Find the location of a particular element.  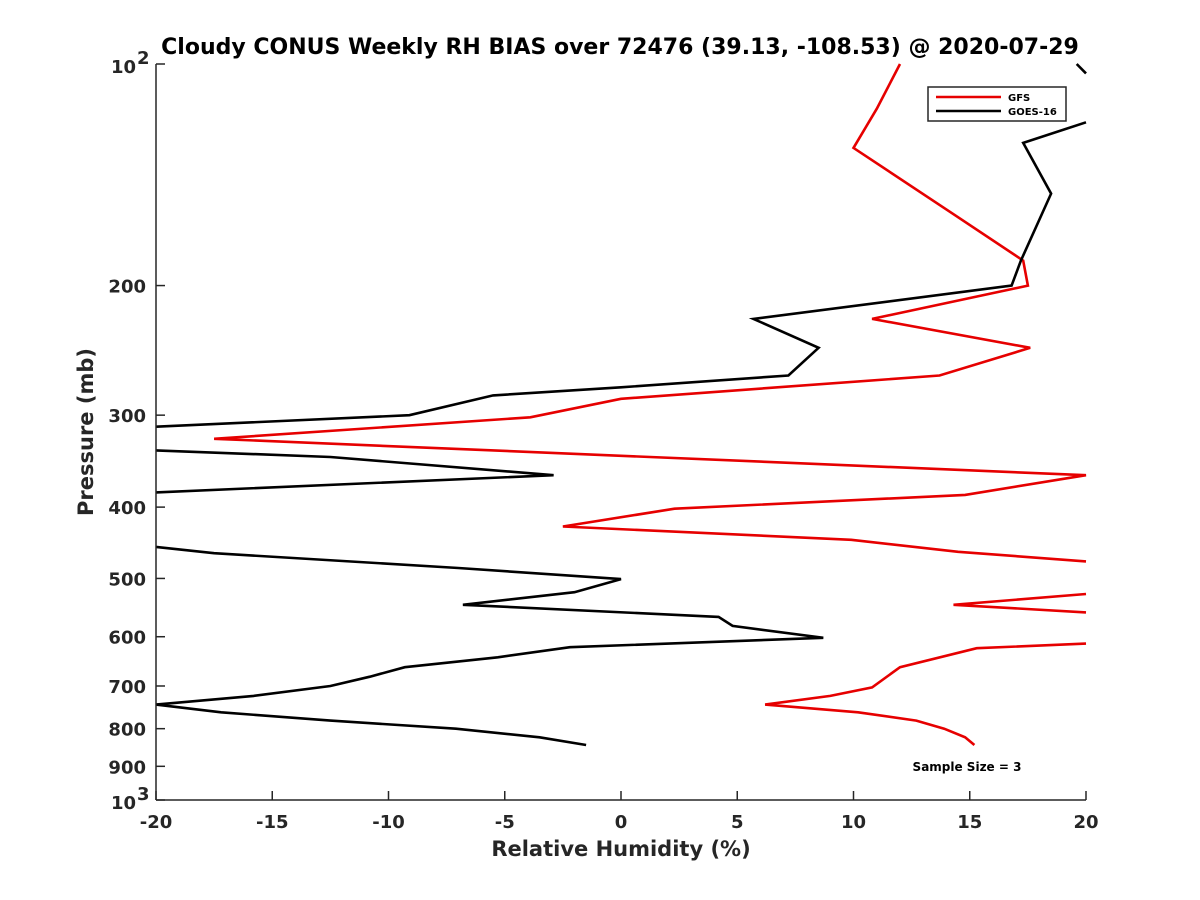

y-tick-label: 800 is located at coordinates (127, 730).